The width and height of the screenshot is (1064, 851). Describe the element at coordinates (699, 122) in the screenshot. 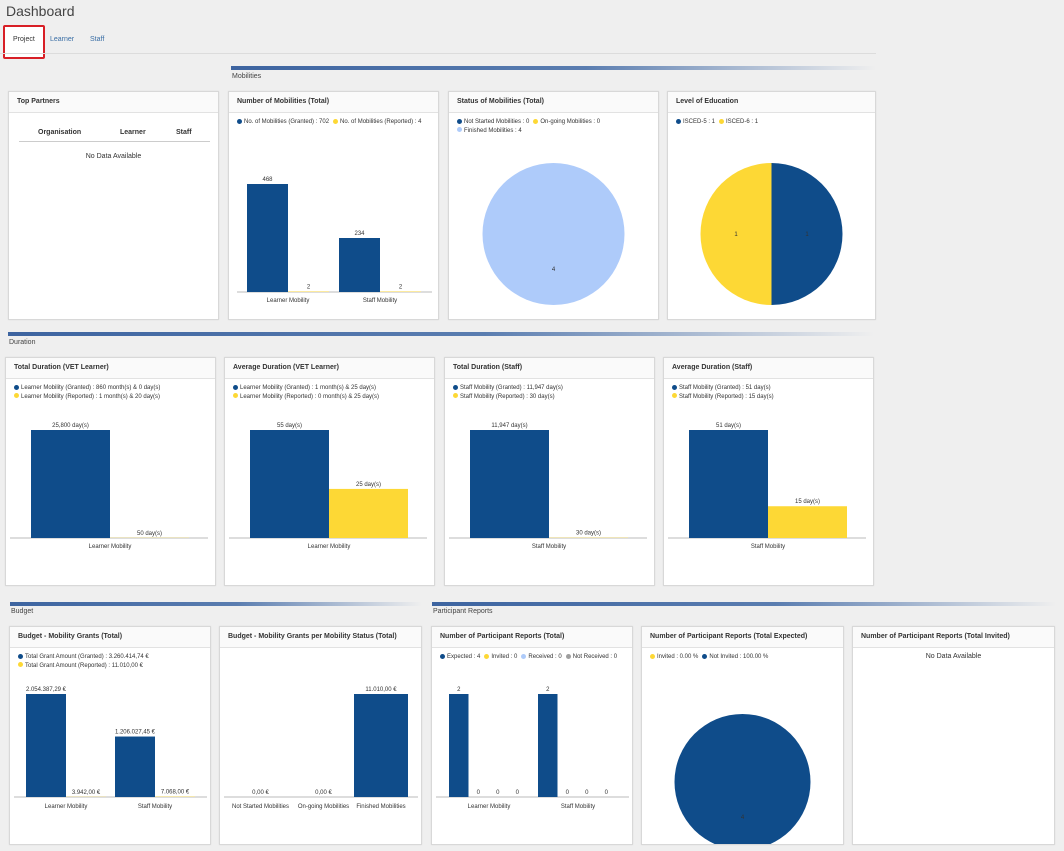

I see `legend-label: ISCED-5 : 1` at that location.